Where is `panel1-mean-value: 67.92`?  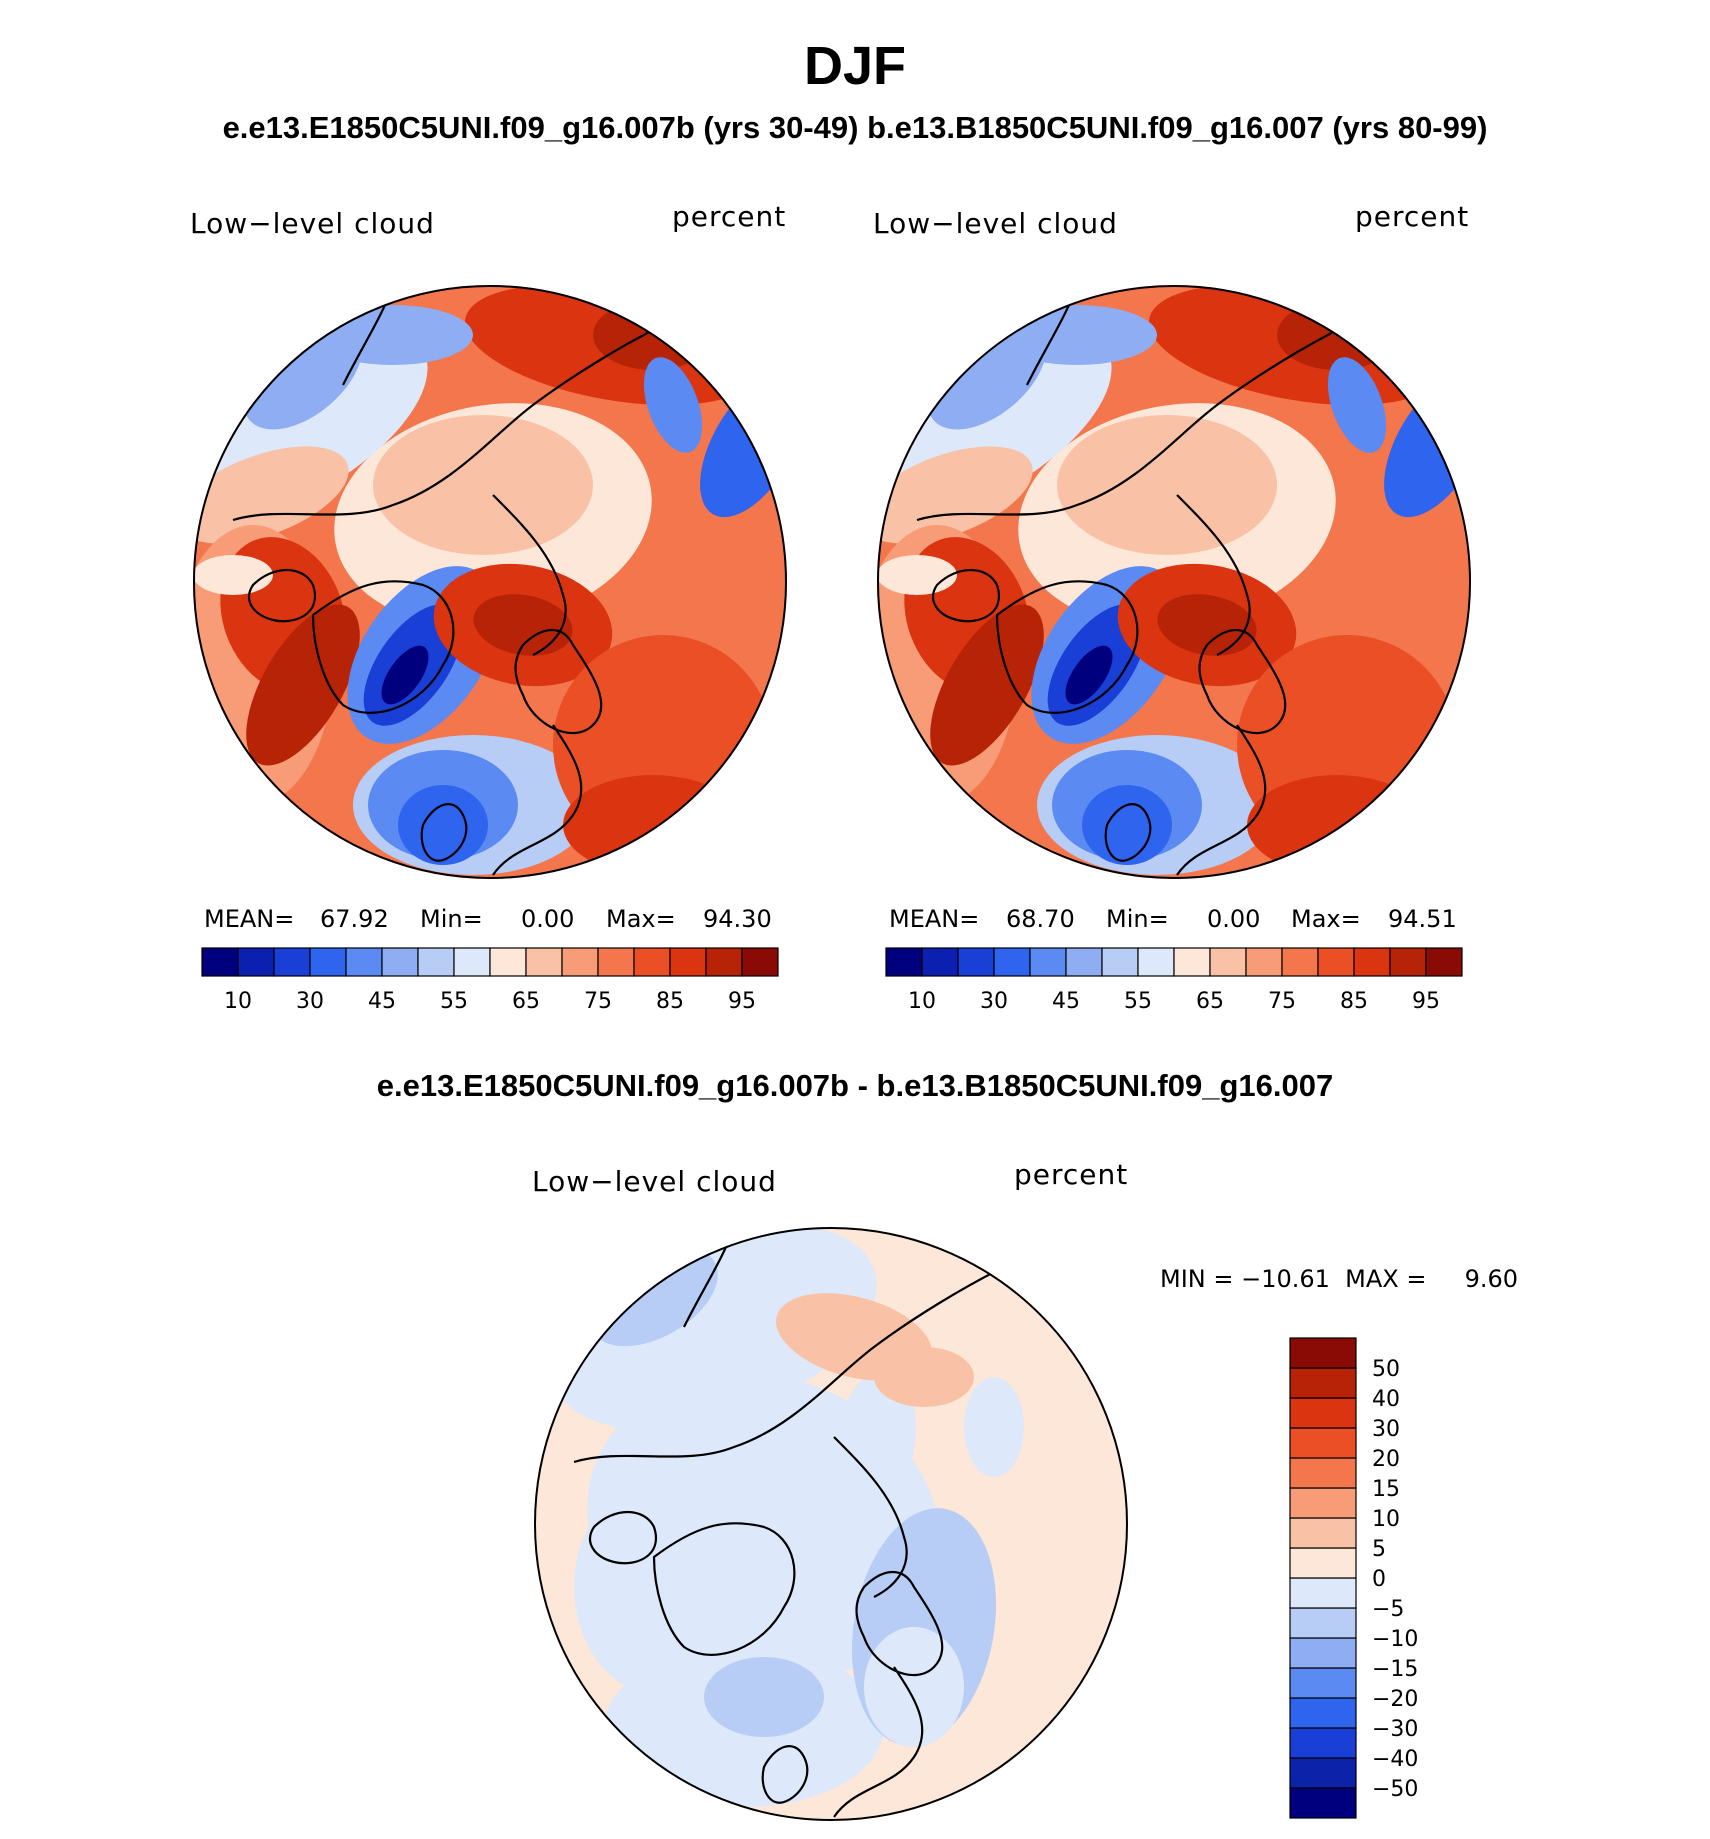
panel1-mean-value: 67.92 is located at coordinates (354, 919).